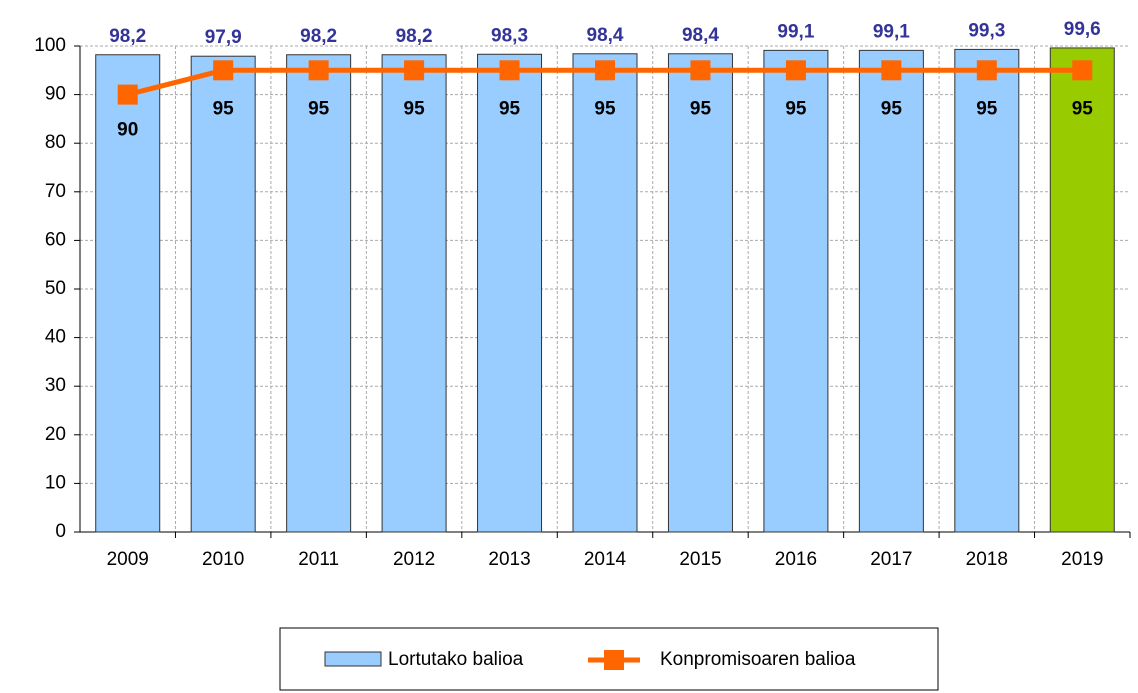 The width and height of the screenshot is (1138, 693). I want to click on x-tick-label: 2018, so click(987, 559).